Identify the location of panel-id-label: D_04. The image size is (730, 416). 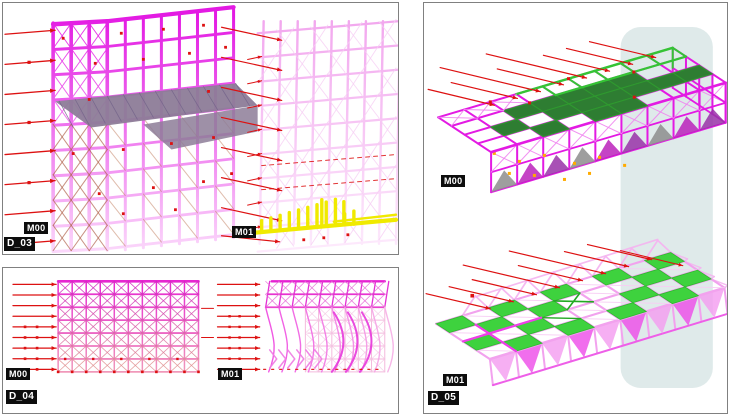
(22, 397).